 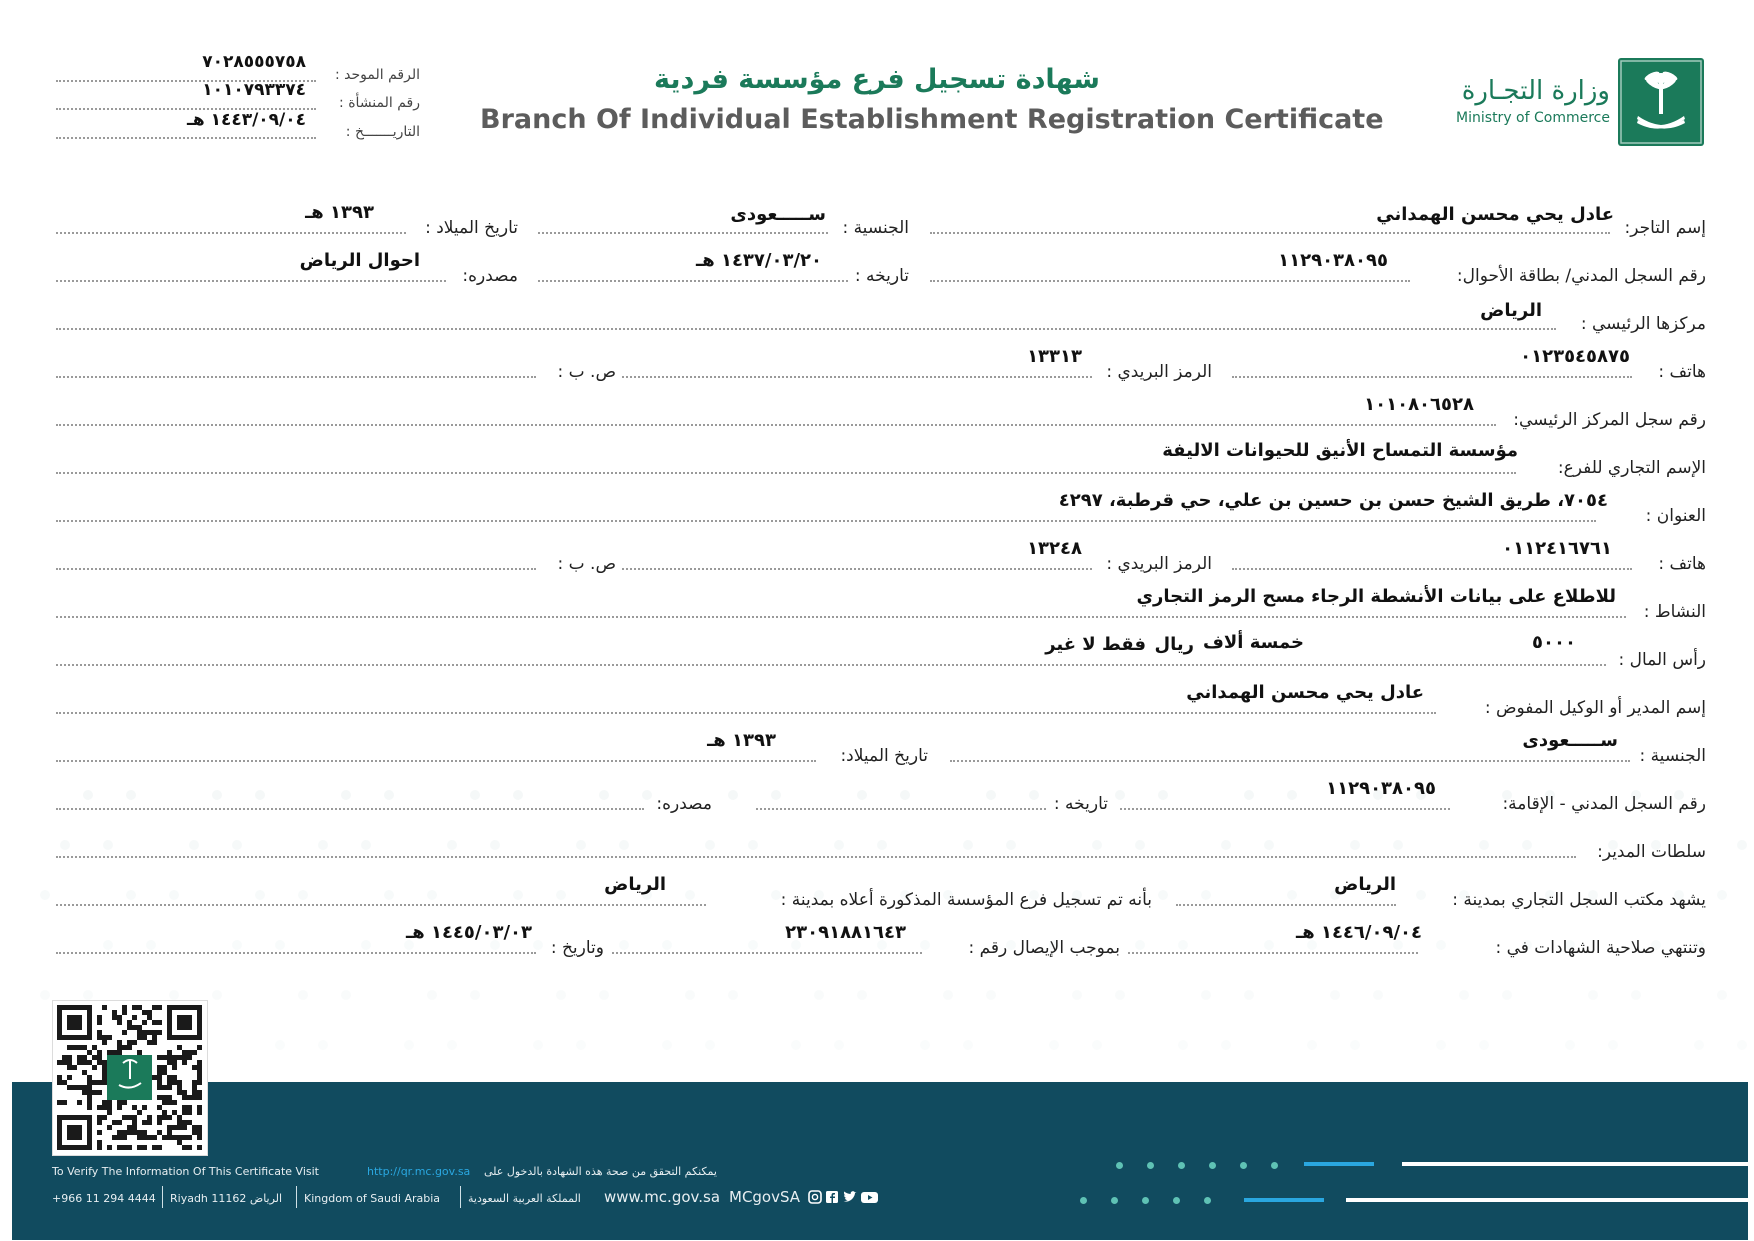 What do you see at coordinates (1579, 900) in the screenshot?
I see `office-label: يشهد مكتب السجل التجاري بمدينة :` at bounding box center [1579, 900].